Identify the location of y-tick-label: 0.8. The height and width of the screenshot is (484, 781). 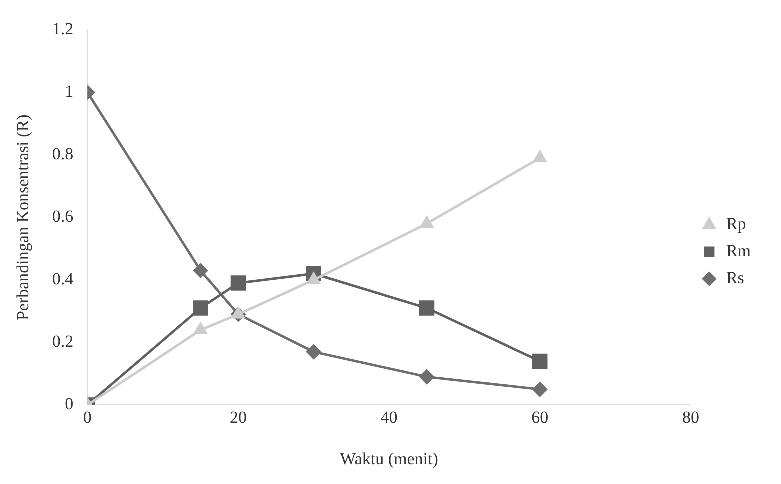
(63, 154).